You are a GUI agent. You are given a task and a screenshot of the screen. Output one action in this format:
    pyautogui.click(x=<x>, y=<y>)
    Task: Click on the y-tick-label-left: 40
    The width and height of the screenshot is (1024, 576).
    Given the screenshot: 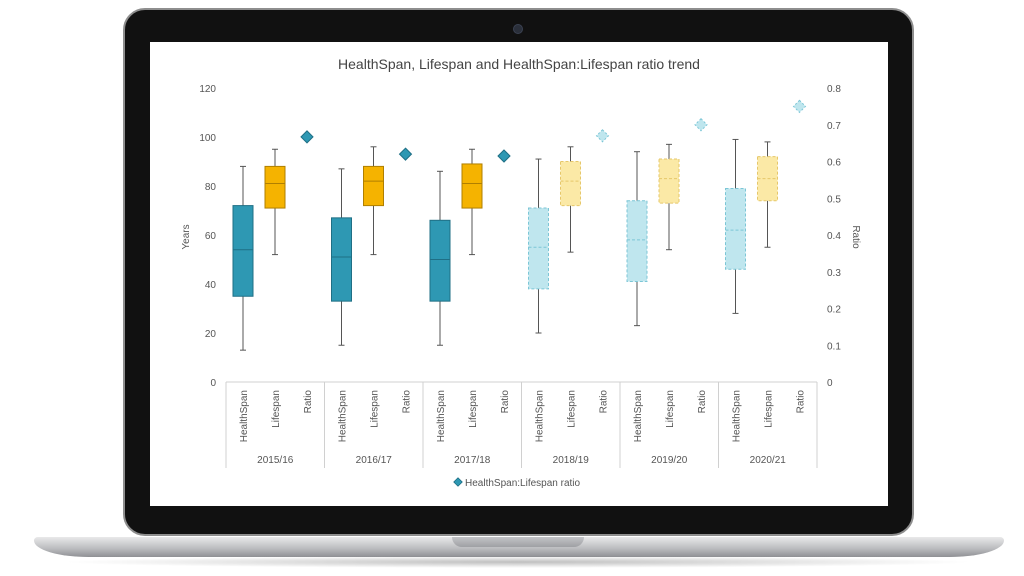 What is the action you would take?
    pyautogui.click(x=211, y=285)
    